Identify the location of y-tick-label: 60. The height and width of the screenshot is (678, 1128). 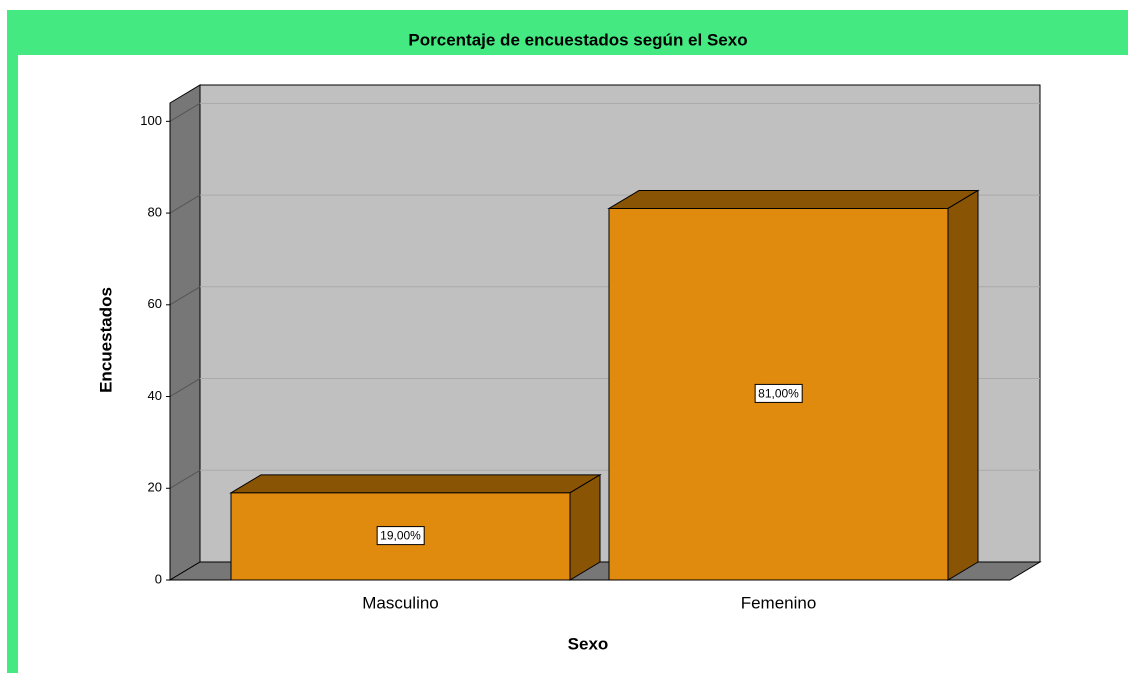
(155, 303).